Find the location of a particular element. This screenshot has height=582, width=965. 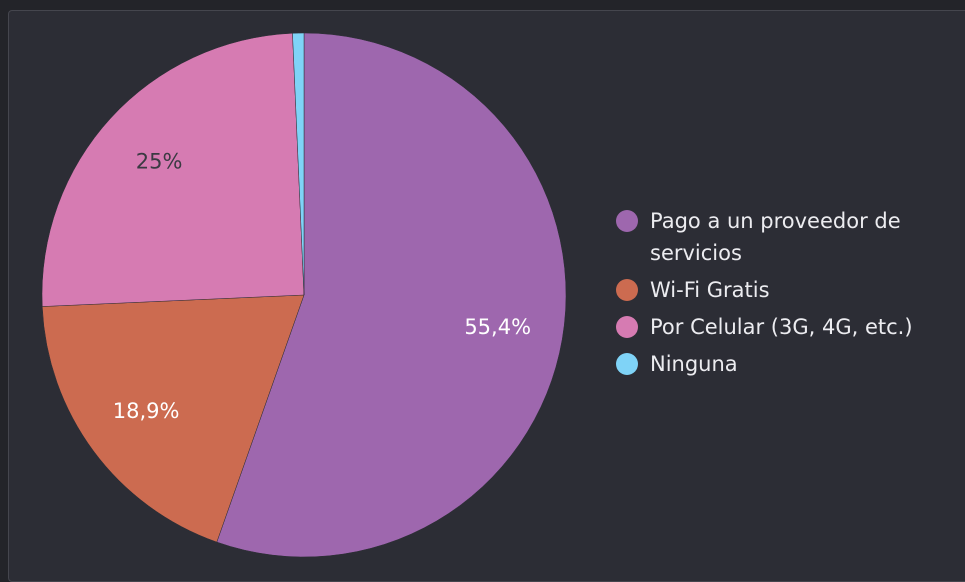

data-label: 25% is located at coordinates (159, 161).